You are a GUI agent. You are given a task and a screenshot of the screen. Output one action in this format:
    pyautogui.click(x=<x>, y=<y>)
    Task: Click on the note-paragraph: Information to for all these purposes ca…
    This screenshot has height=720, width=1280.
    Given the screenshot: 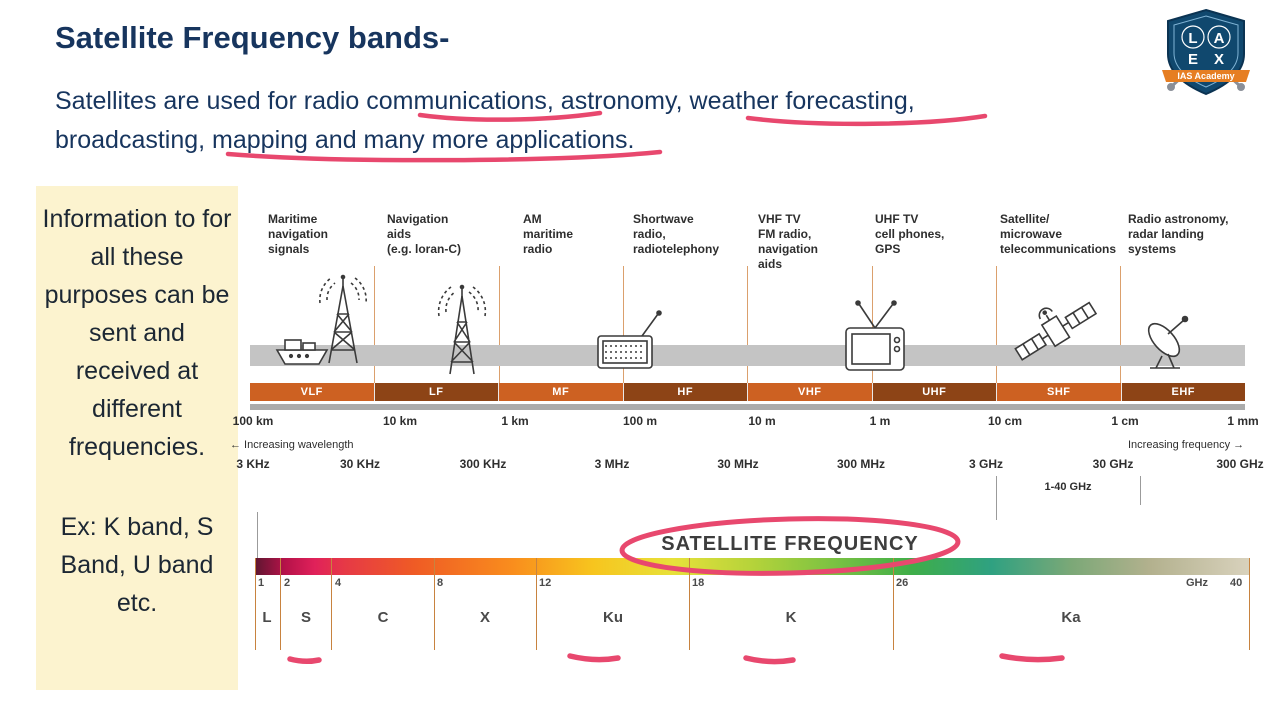 What is the action you would take?
    pyautogui.click(x=137, y=333)
    